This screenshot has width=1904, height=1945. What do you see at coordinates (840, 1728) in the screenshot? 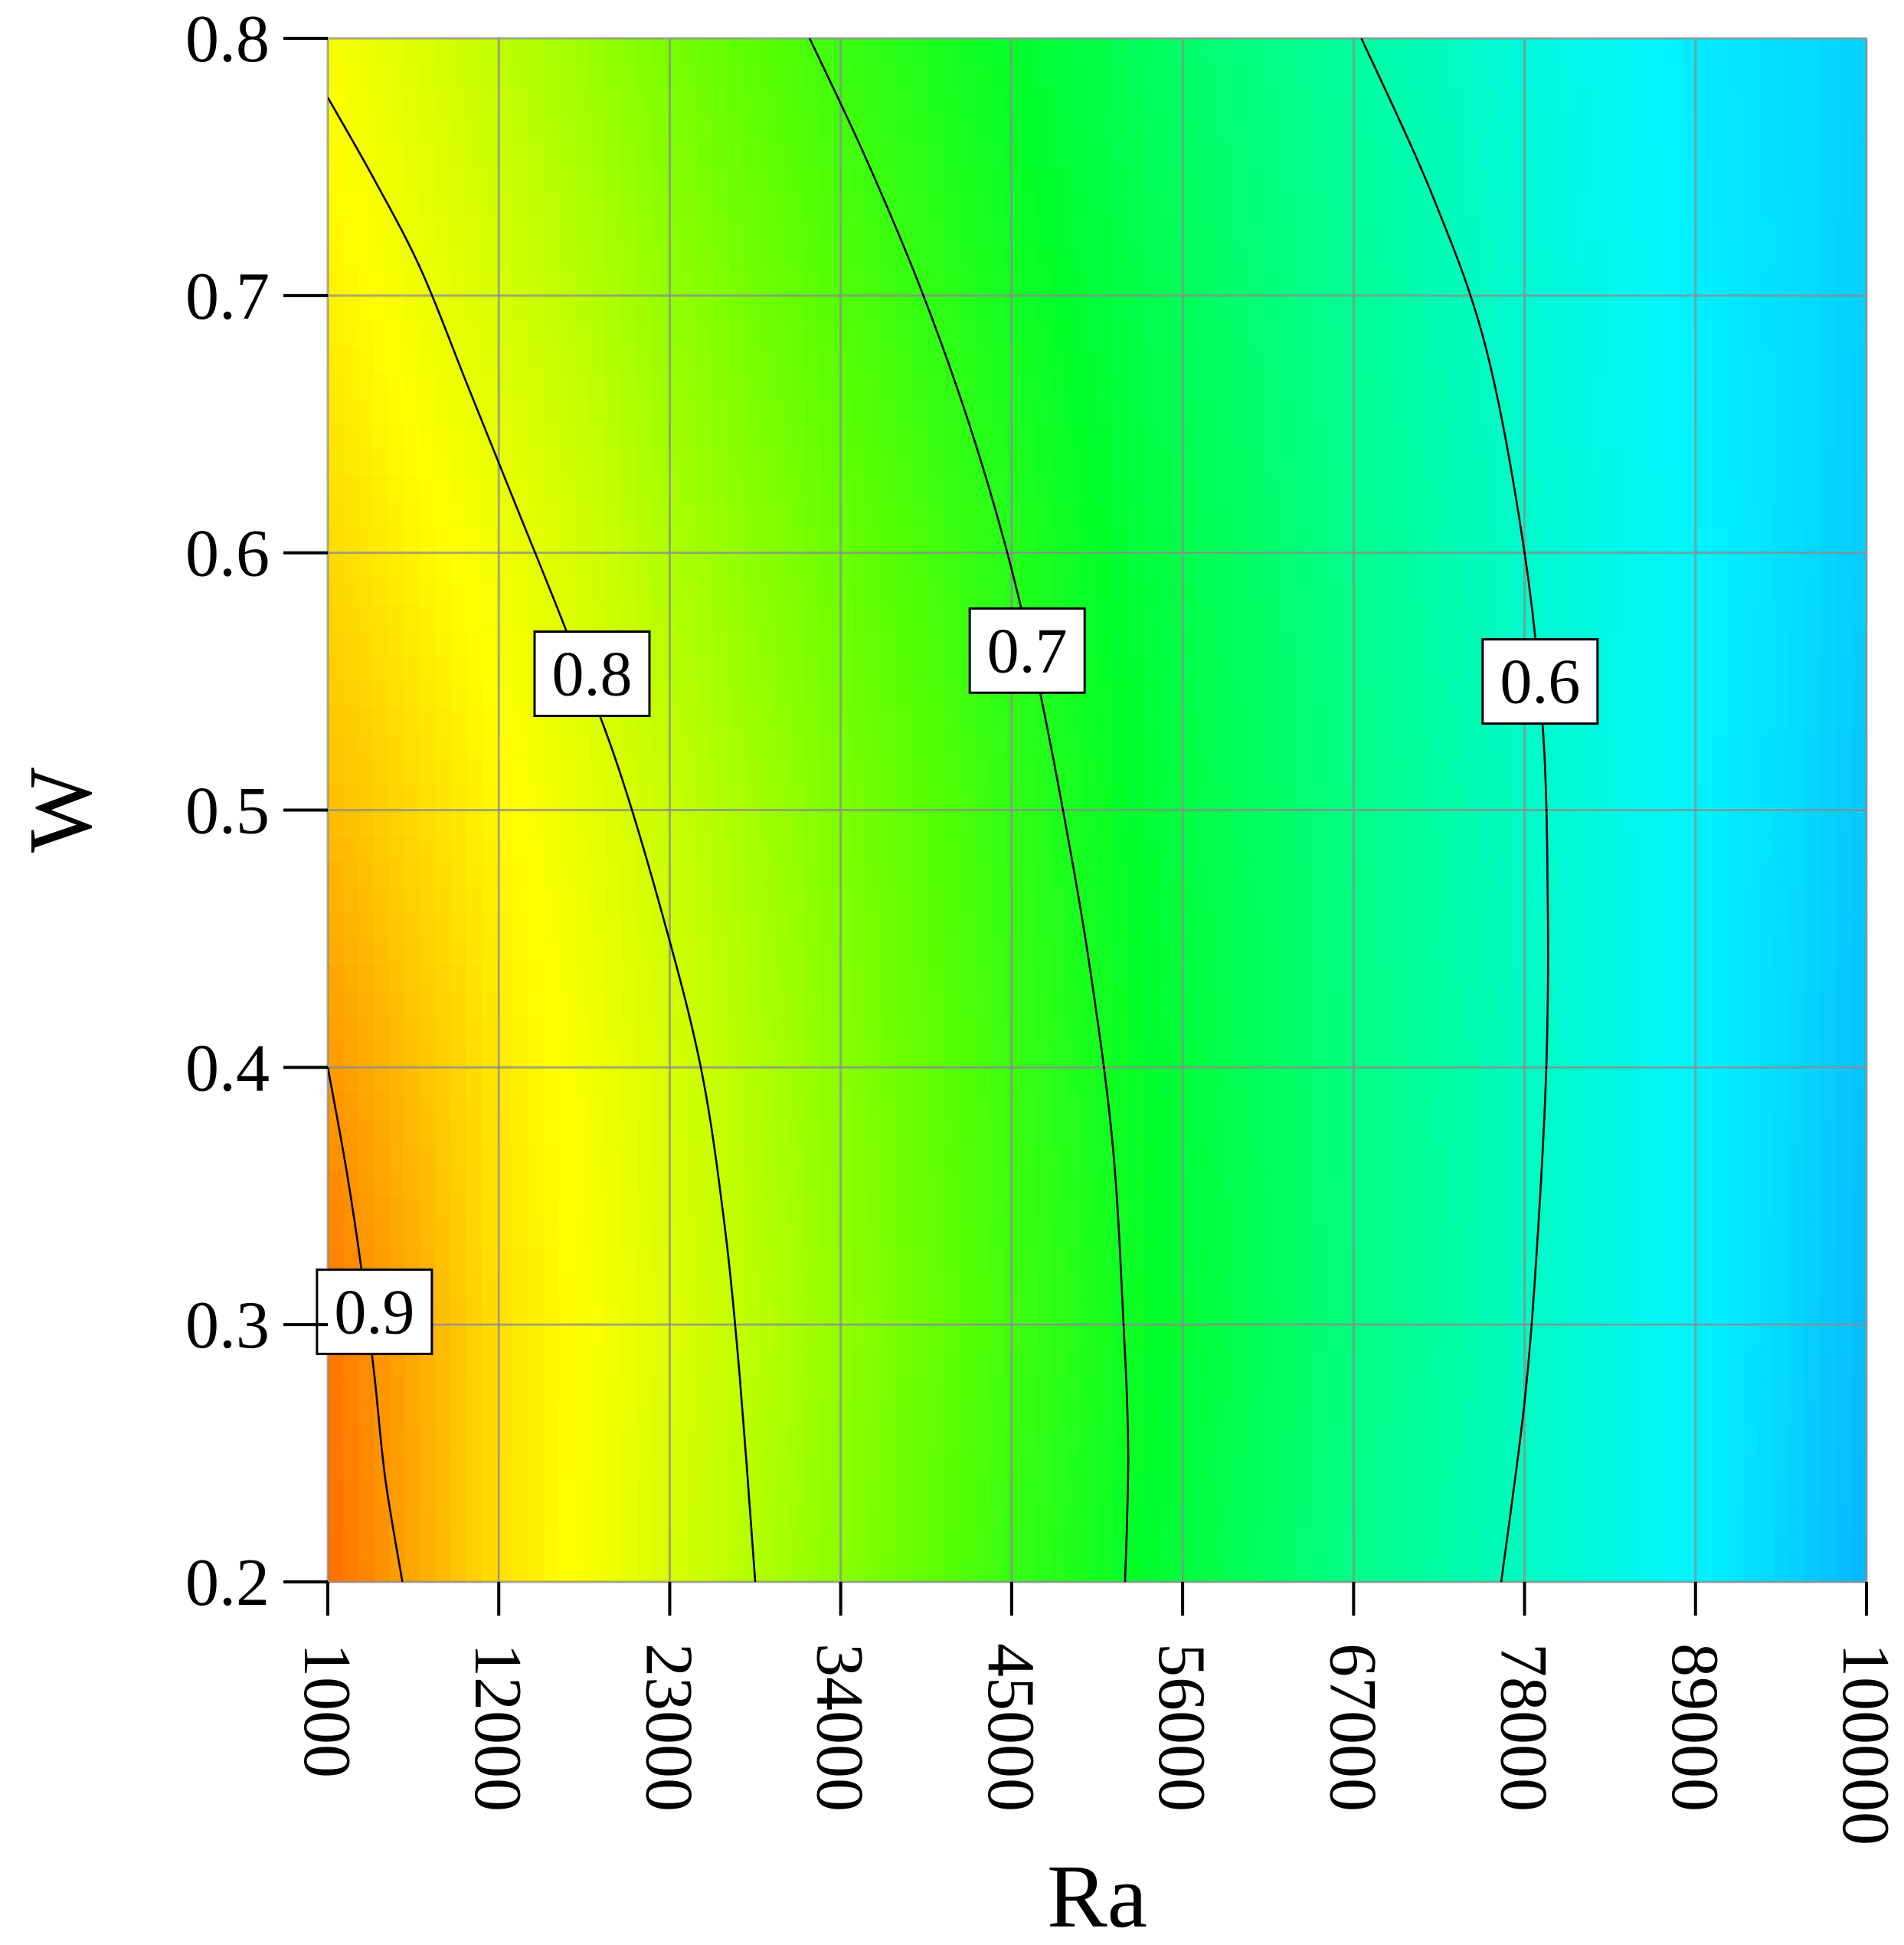
I see `x-tick-label: 34000` at bounding box center [840, 1728].